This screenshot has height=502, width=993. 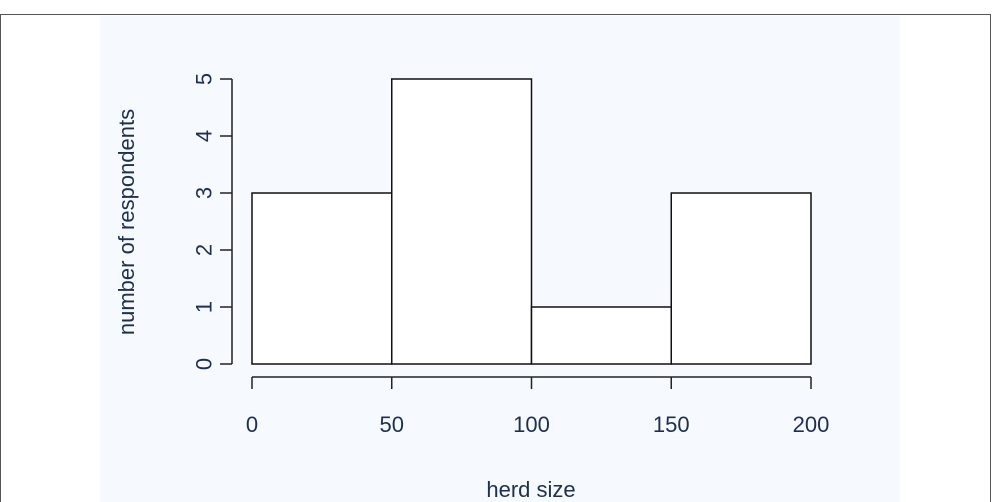 I want to click on x-tick-label-4: 200, so click(x=811, y=424).